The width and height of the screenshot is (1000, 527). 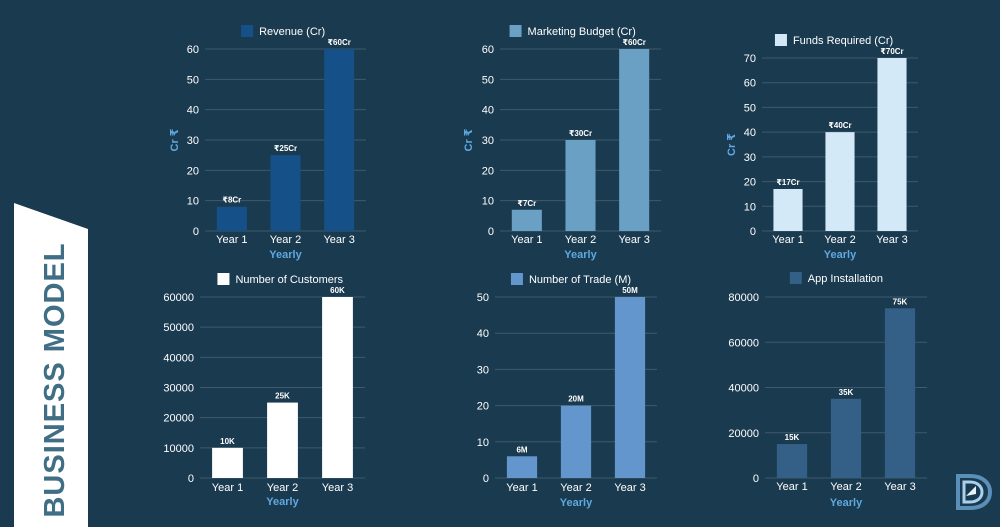 What do you see at coordinates (839, 125) in the screenshot?
I see `data-label: ₹40Cr` at bounding box center [839, 125].